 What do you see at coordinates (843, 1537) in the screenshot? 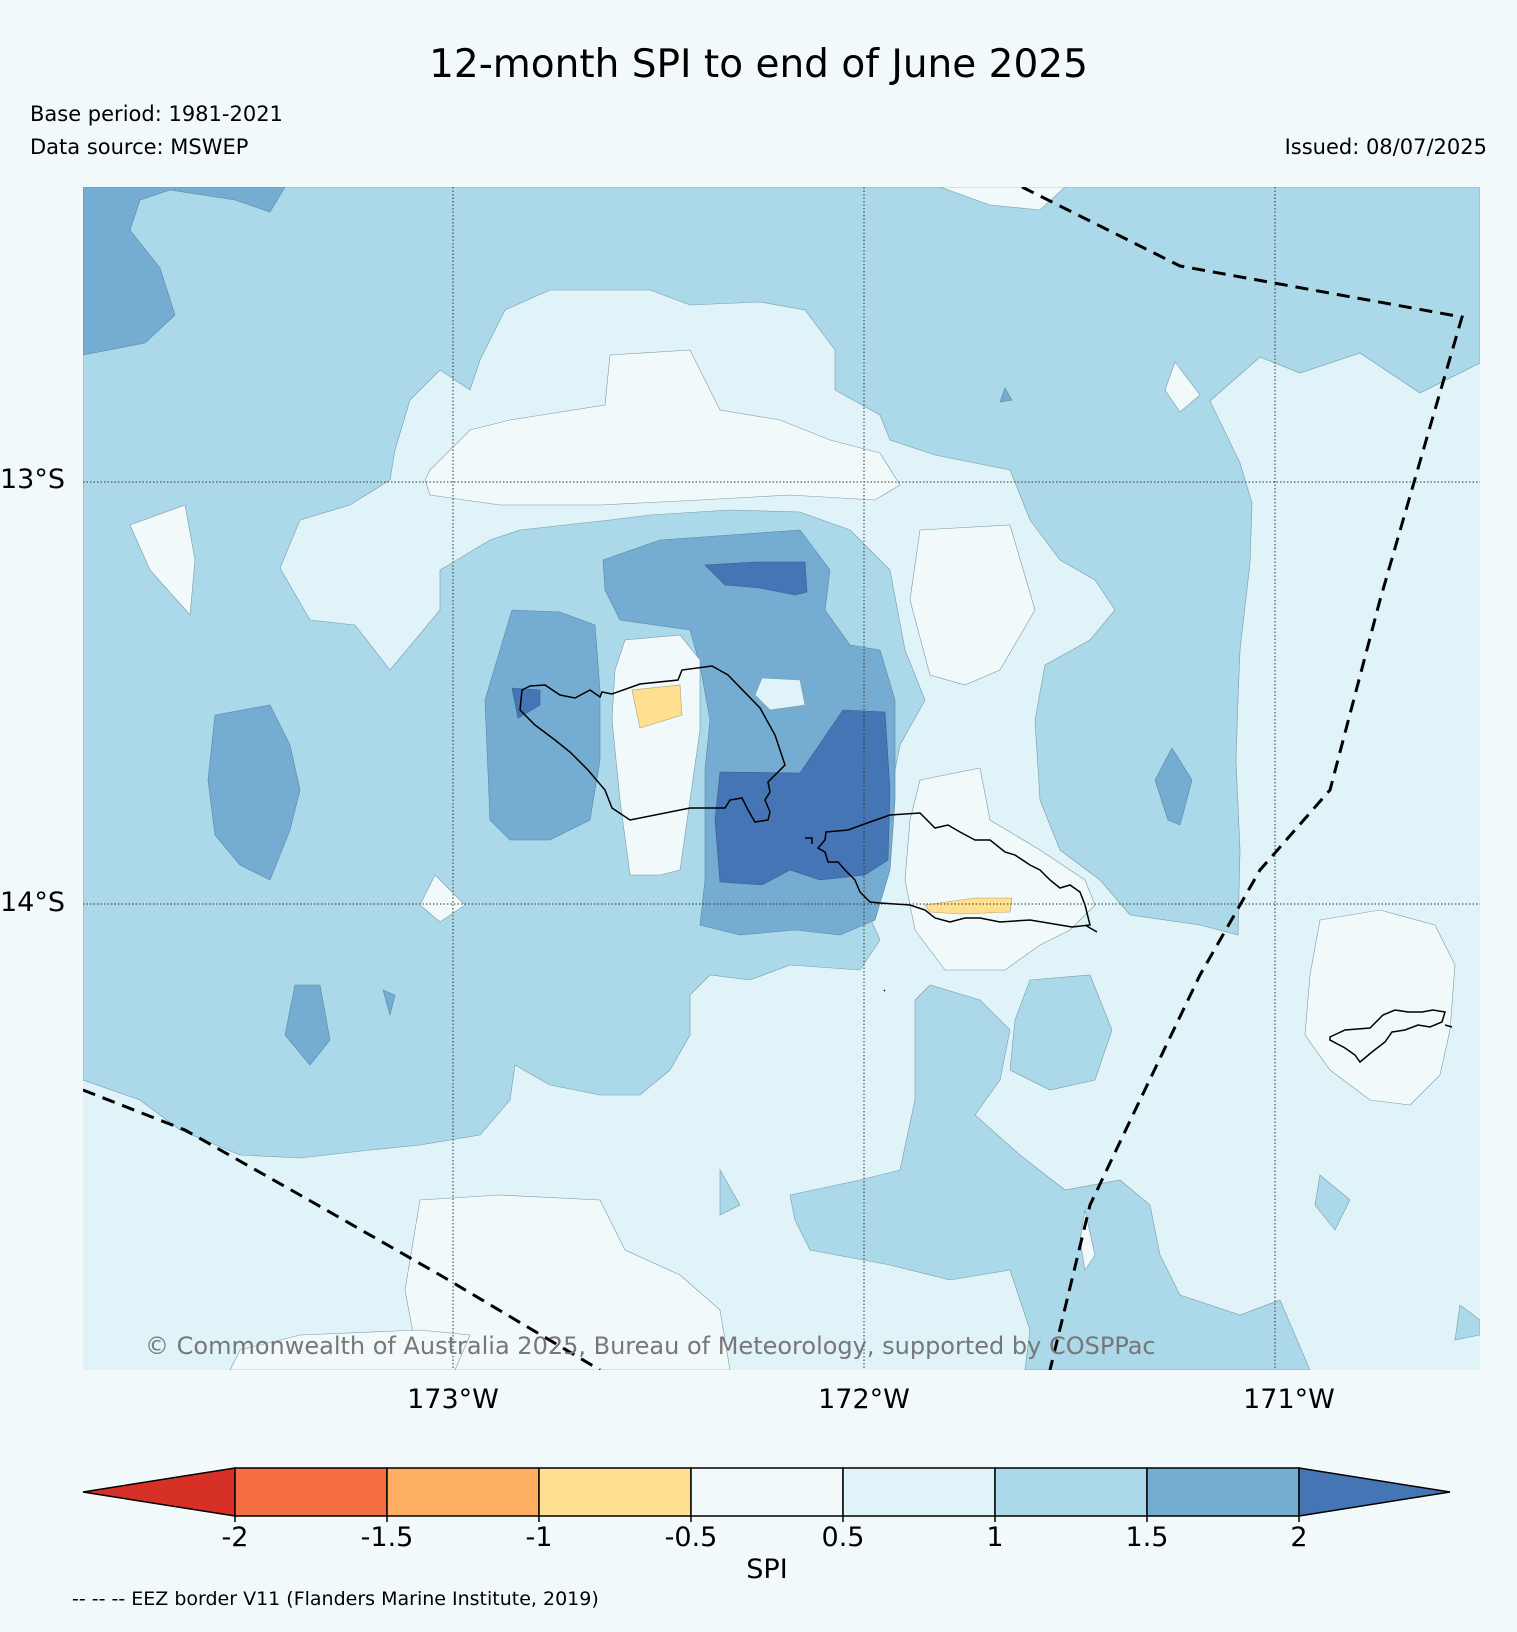
I see `colorbar-tick-label: 0.5` at bounding box center [843, 1537].